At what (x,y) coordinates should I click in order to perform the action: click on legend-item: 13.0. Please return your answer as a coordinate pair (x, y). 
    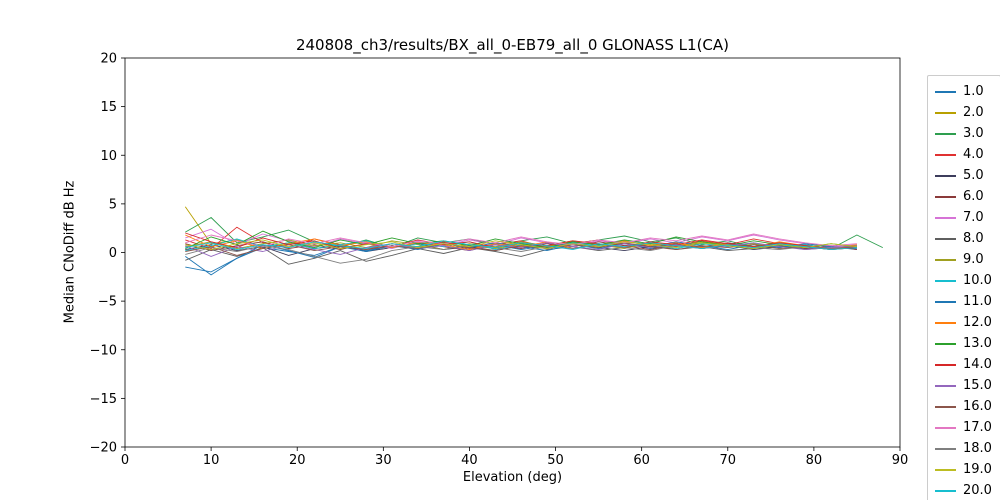
    Looking at the image, I should click on (963, 343).